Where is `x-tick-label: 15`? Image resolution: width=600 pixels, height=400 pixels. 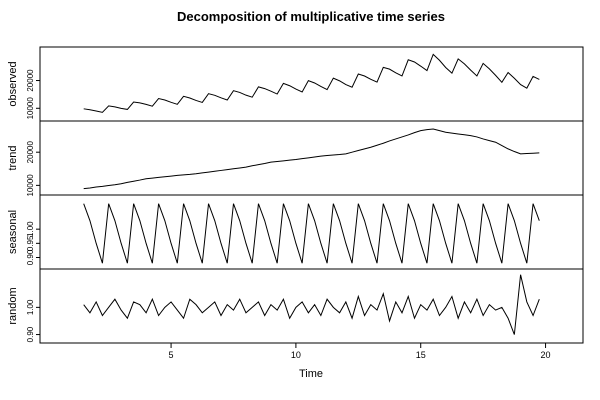 x-tick-label: 15 is located at coordinates (421, 355).